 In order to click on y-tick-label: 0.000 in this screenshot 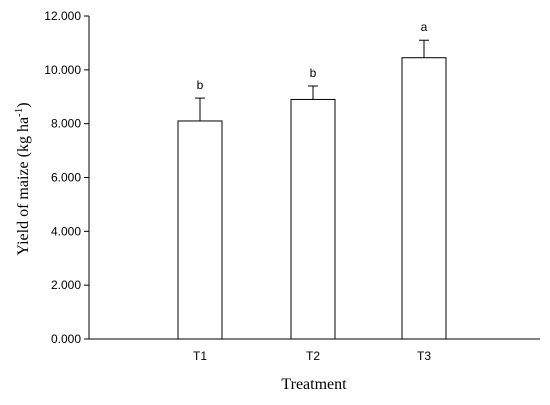, I will do `click(66, 339)`.